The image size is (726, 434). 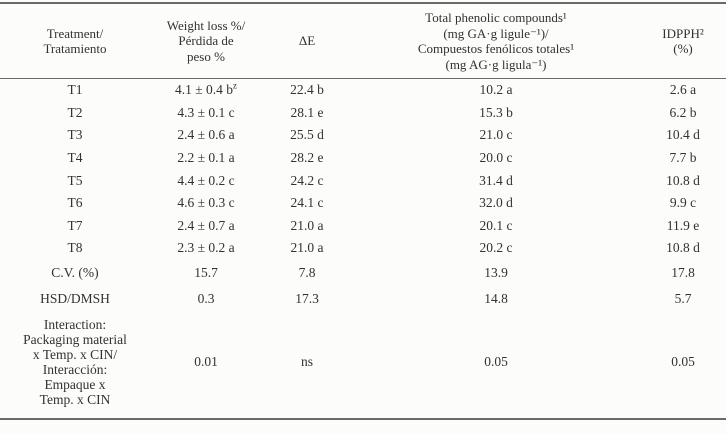 I want to click on cell-text: 4.1 ± 0.4 b, so click(x=204, y=90).